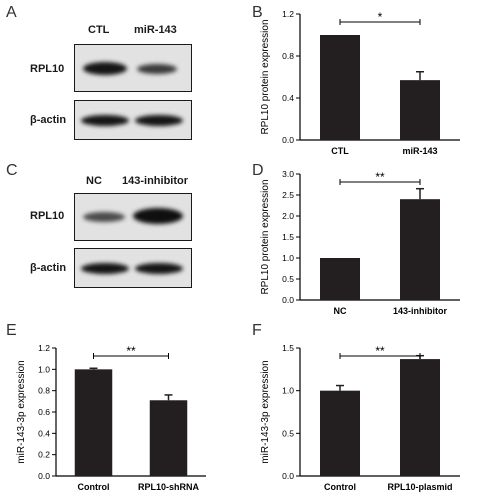 This screenshot has width=490, height=499. What do you see at coordinates (340, 151) in the screenshot?
I see `chart-b-category-label-0: CTL` at bounding box center [340, 151].